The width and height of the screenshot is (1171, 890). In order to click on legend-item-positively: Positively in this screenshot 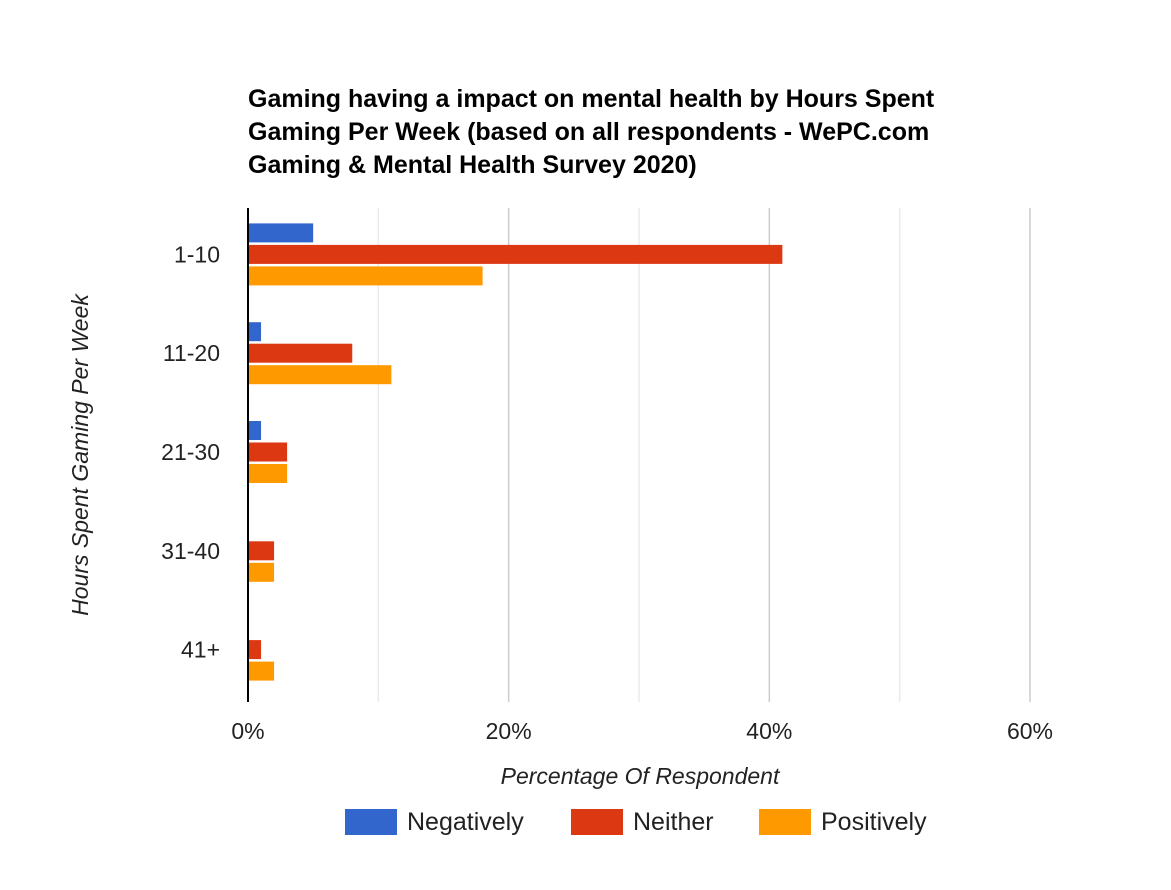, I will do `click(843, 822)`.